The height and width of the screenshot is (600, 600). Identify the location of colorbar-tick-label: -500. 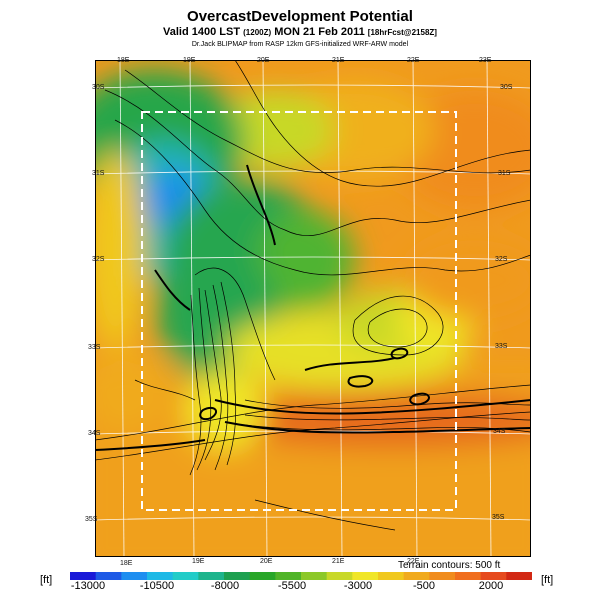
(424, 586).